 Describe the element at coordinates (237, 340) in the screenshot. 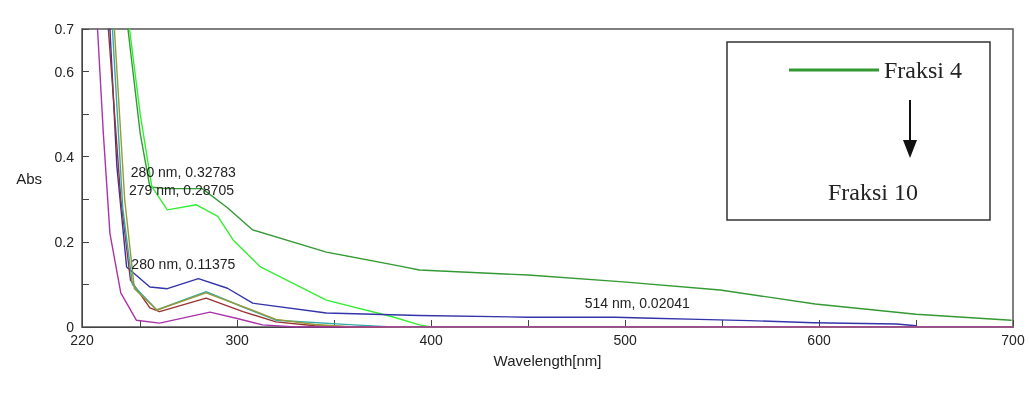

I see `x-tick-label: 300` at that location.